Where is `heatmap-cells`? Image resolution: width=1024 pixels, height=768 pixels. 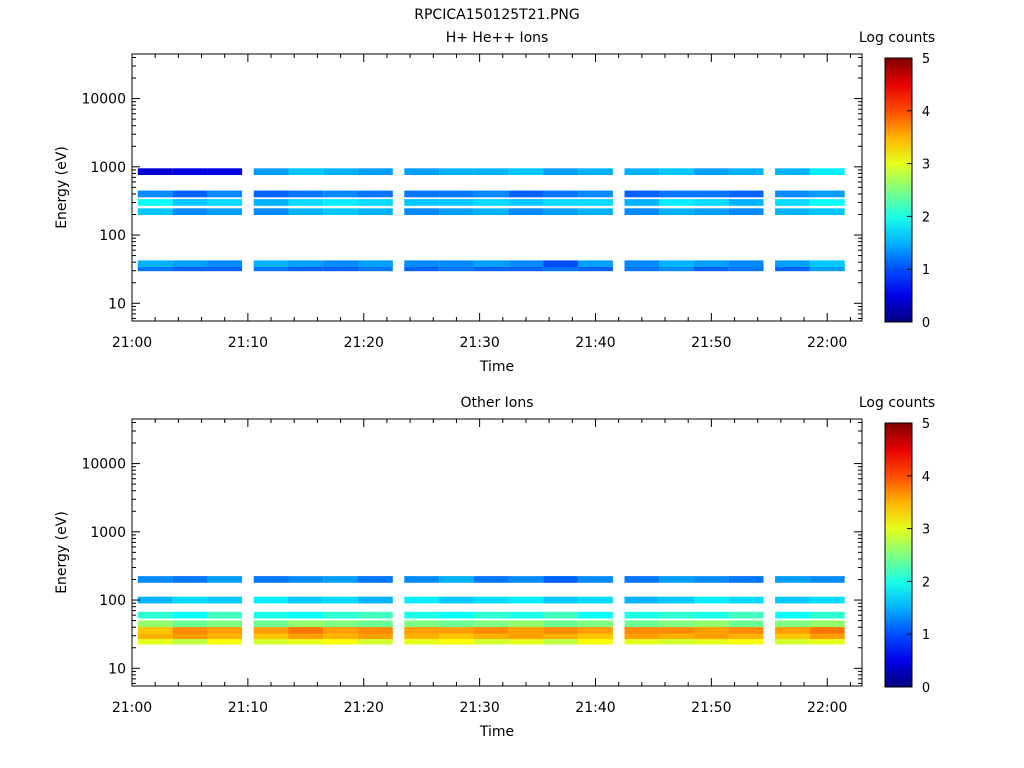 heatmap-cells is located at coordinates (491, 610).